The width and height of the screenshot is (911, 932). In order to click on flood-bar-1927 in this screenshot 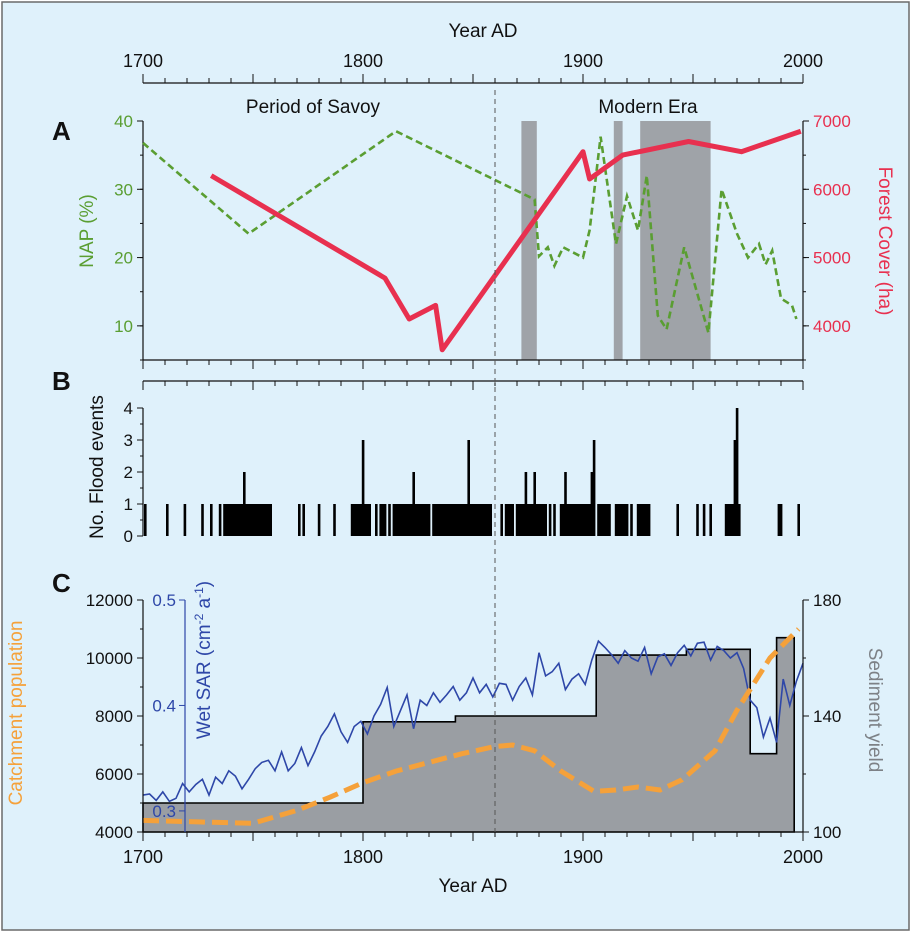, I will do `click(642, 520)`.